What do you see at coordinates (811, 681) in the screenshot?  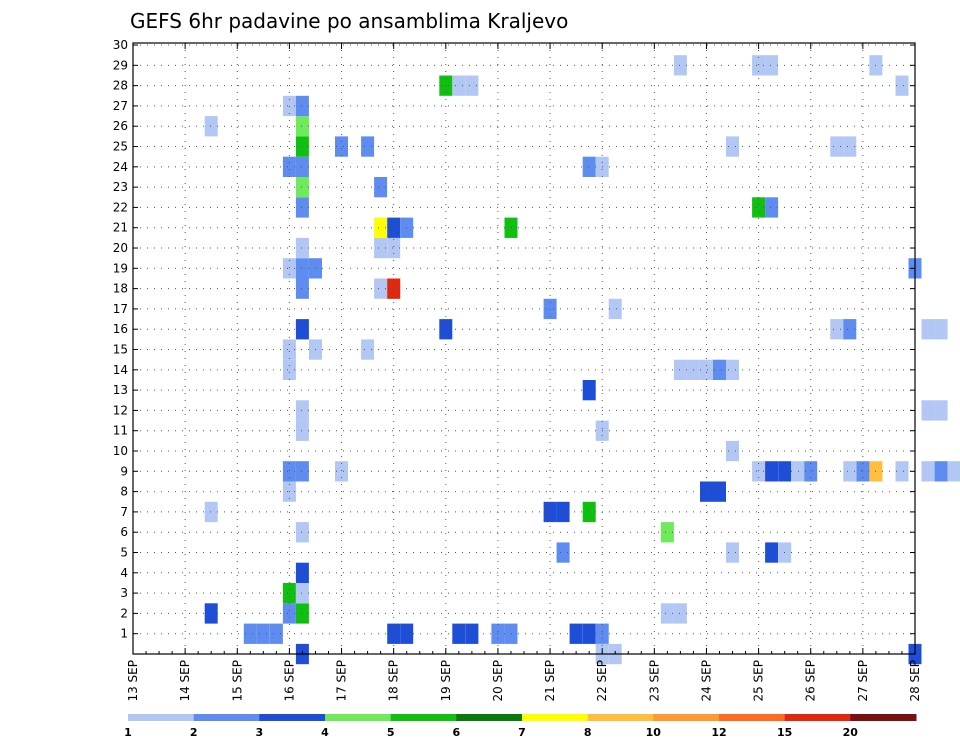 I see `x-tick-label: 26 SEP` at bounding box center [811, 681].